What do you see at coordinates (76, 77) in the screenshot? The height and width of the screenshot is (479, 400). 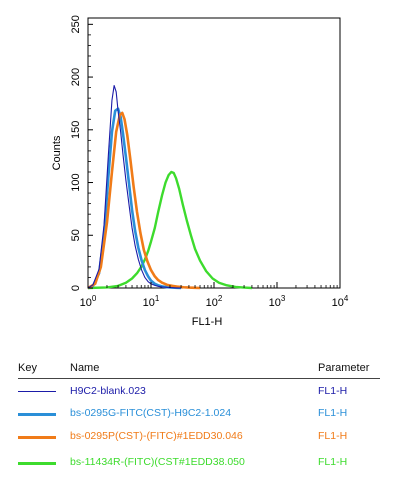 I see `y-tick-label: 200` at bounding box center [76, 77].